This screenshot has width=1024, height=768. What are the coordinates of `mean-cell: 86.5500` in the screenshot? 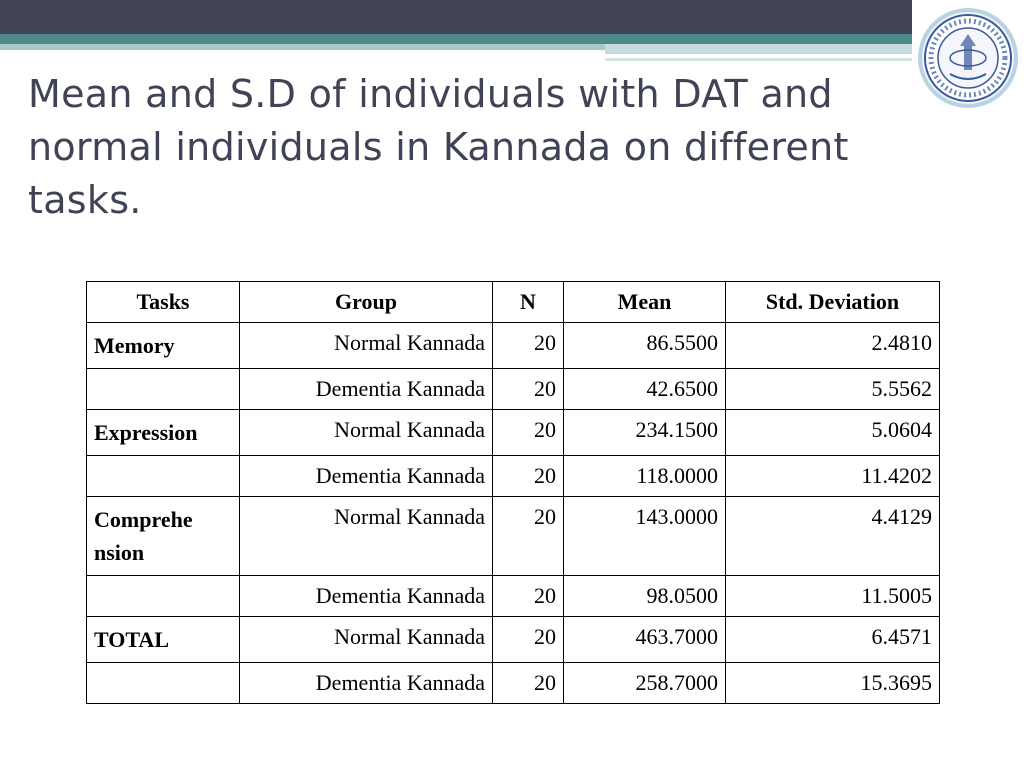 It's located at (644, 345).